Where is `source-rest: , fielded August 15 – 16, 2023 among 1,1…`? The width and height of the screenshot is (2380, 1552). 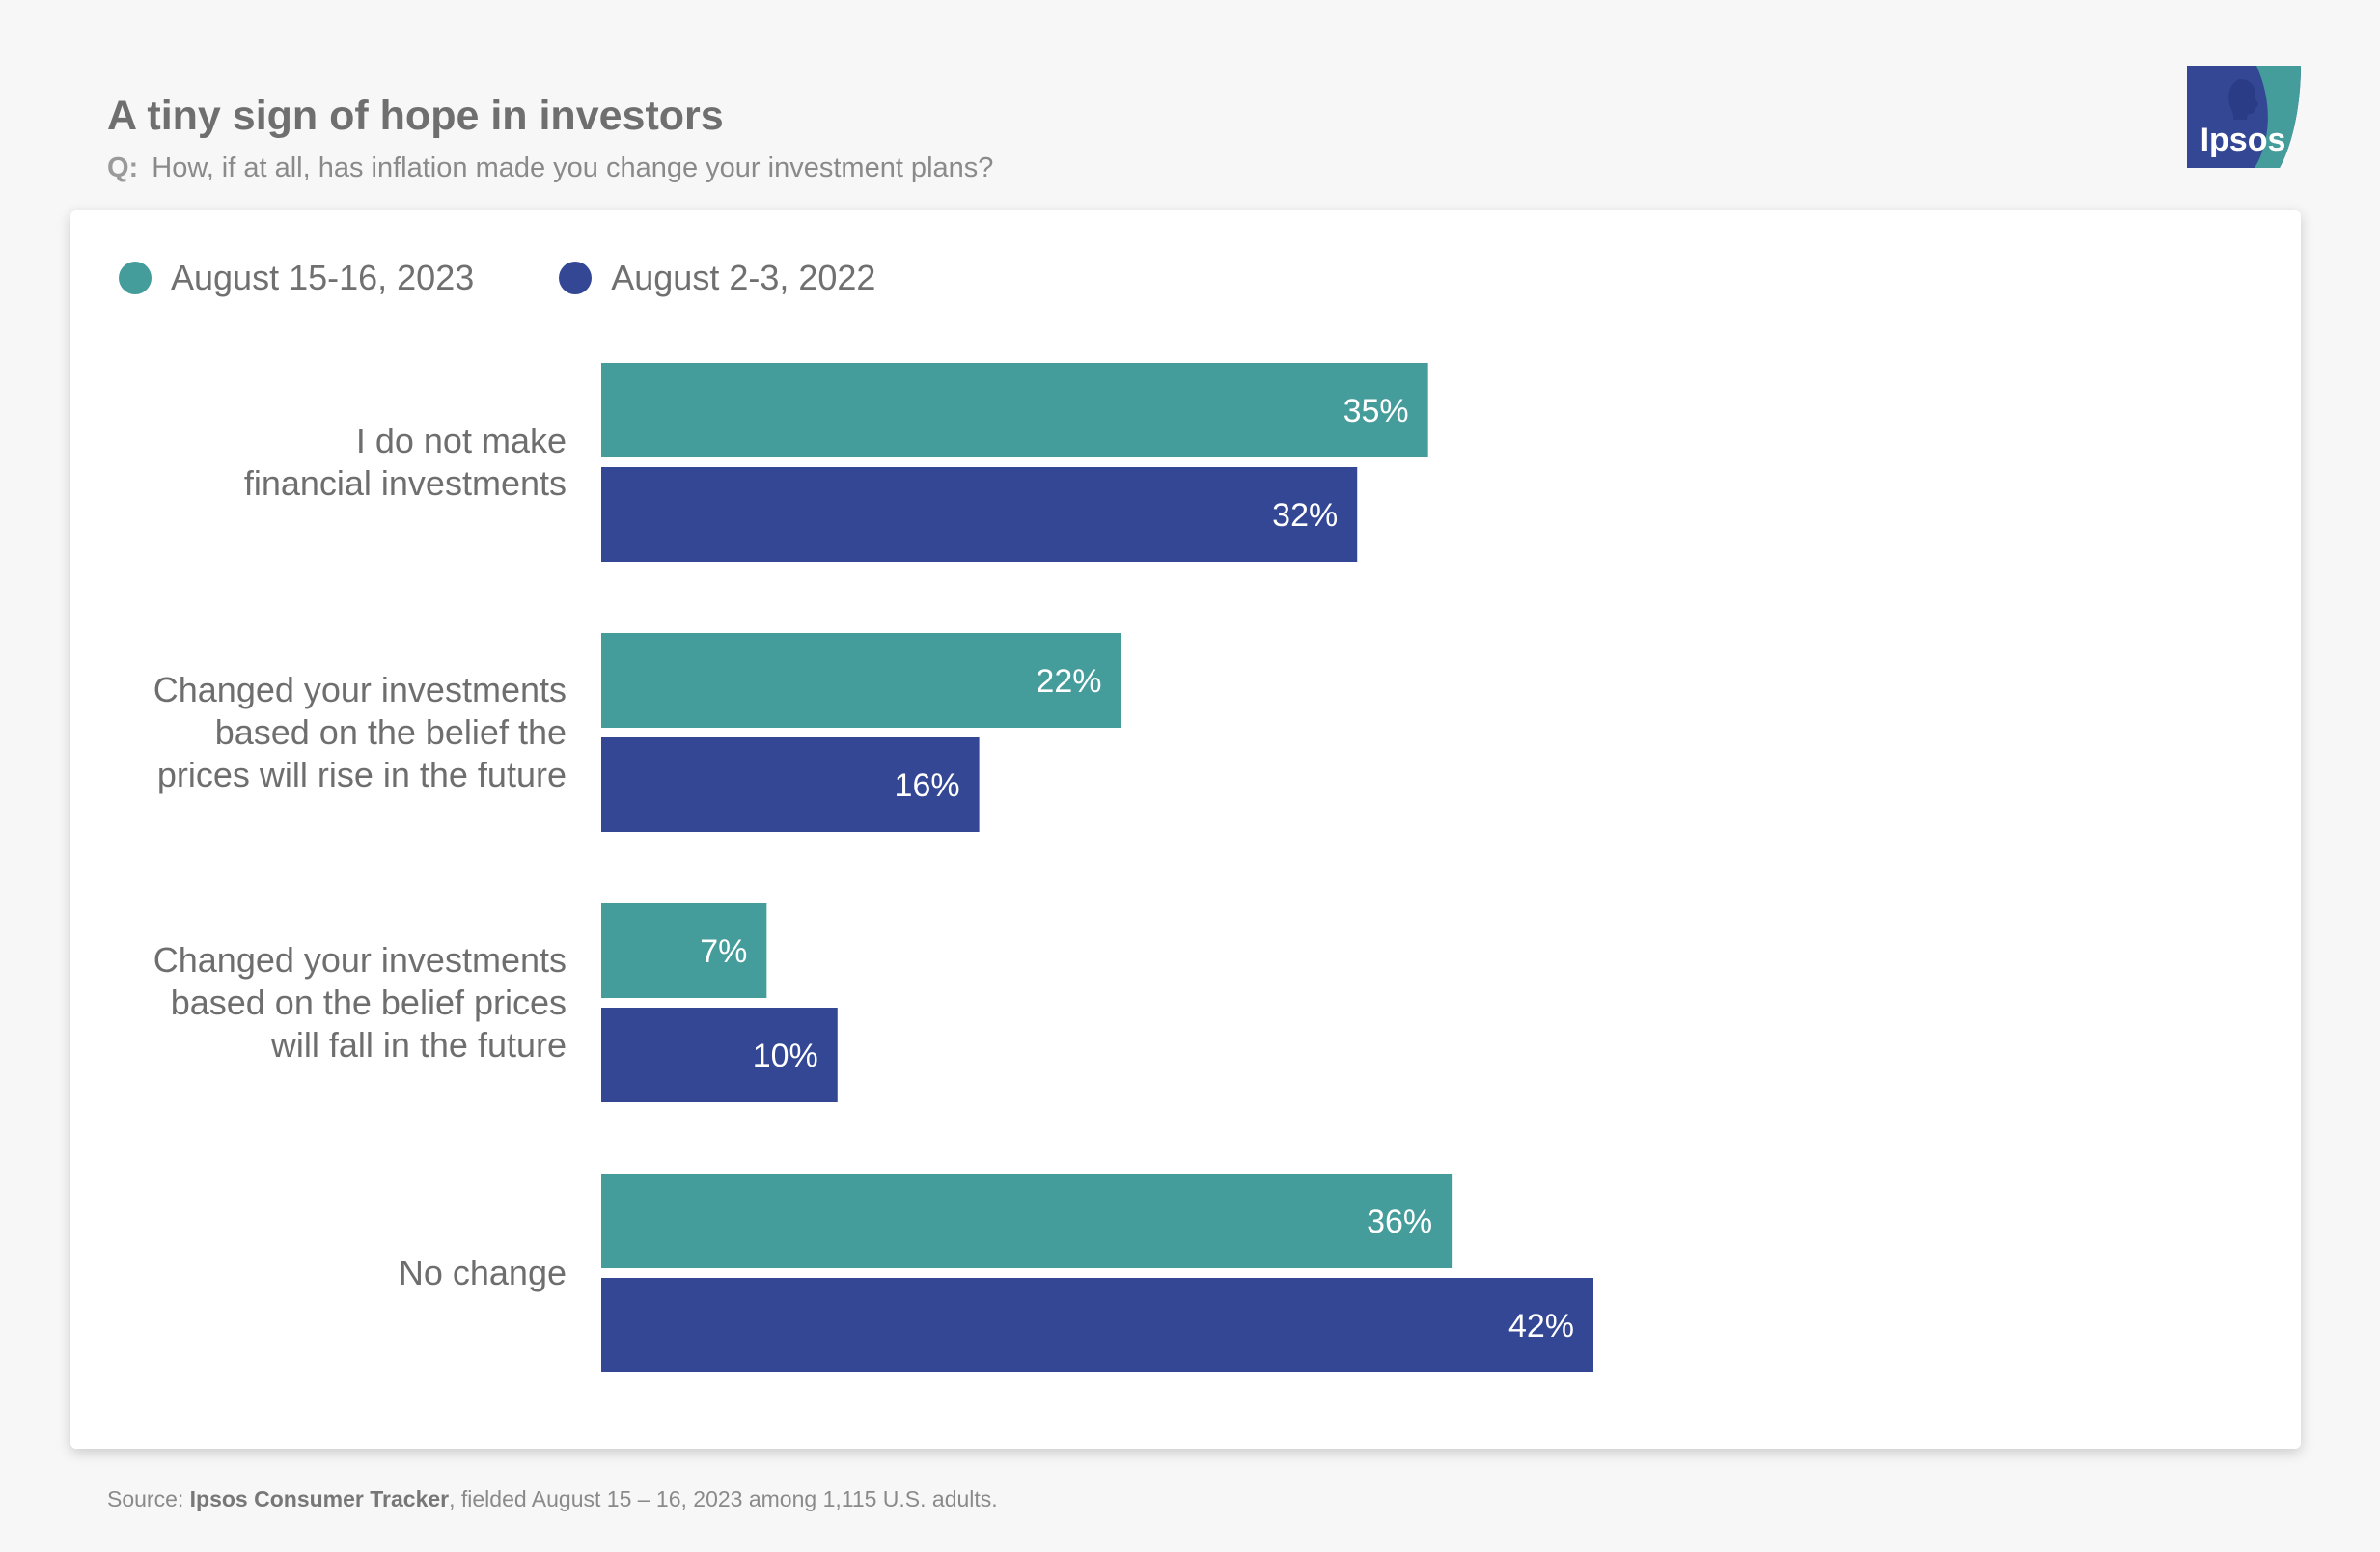
source-rest: , fielded August 15 – 16, 2023 among 1,1… is located at coordinates (723, 1499).